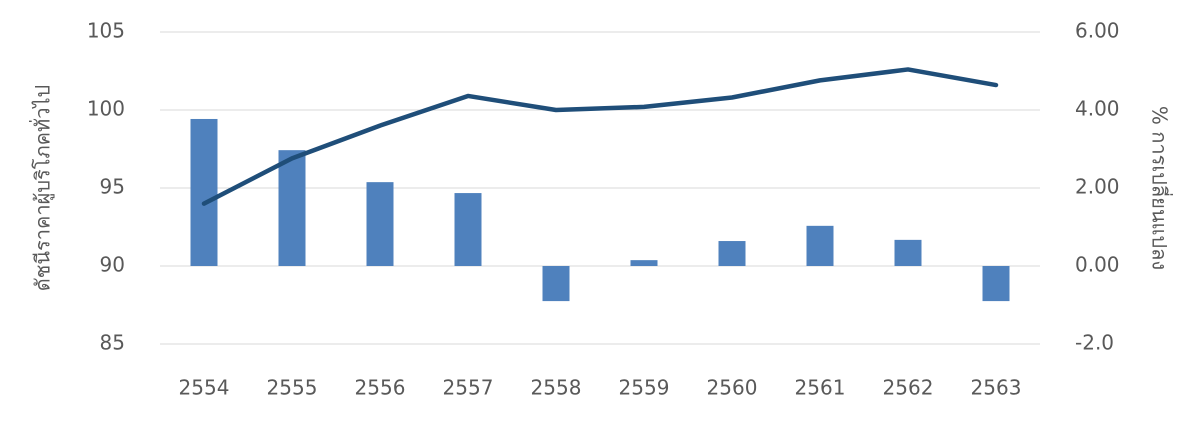  What do you see at coordinates (732, 388) in the screenshot?
I see `x-tick-label: 2560` at bounding box center [732, 388].